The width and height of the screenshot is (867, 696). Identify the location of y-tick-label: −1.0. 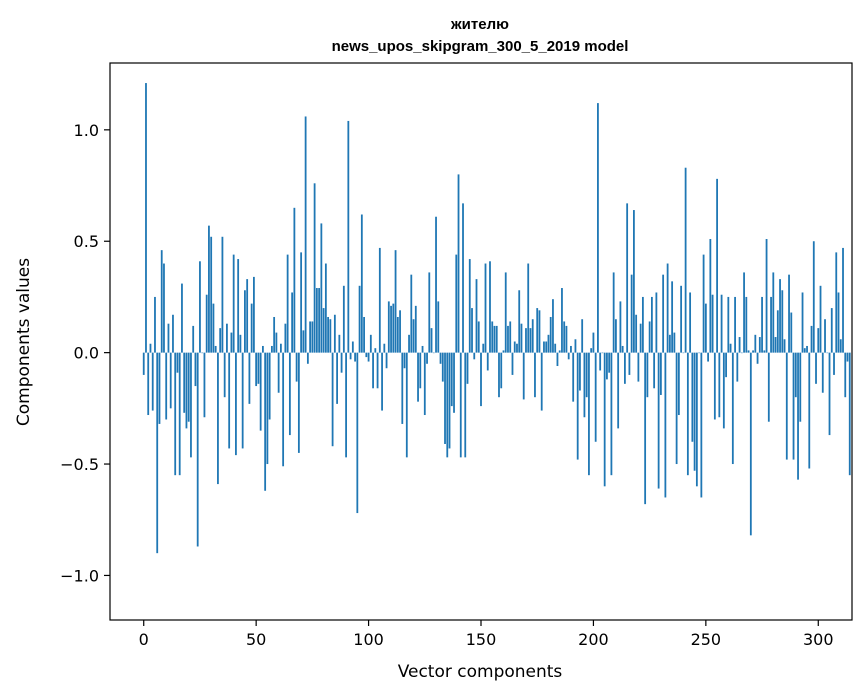
(79, 575).